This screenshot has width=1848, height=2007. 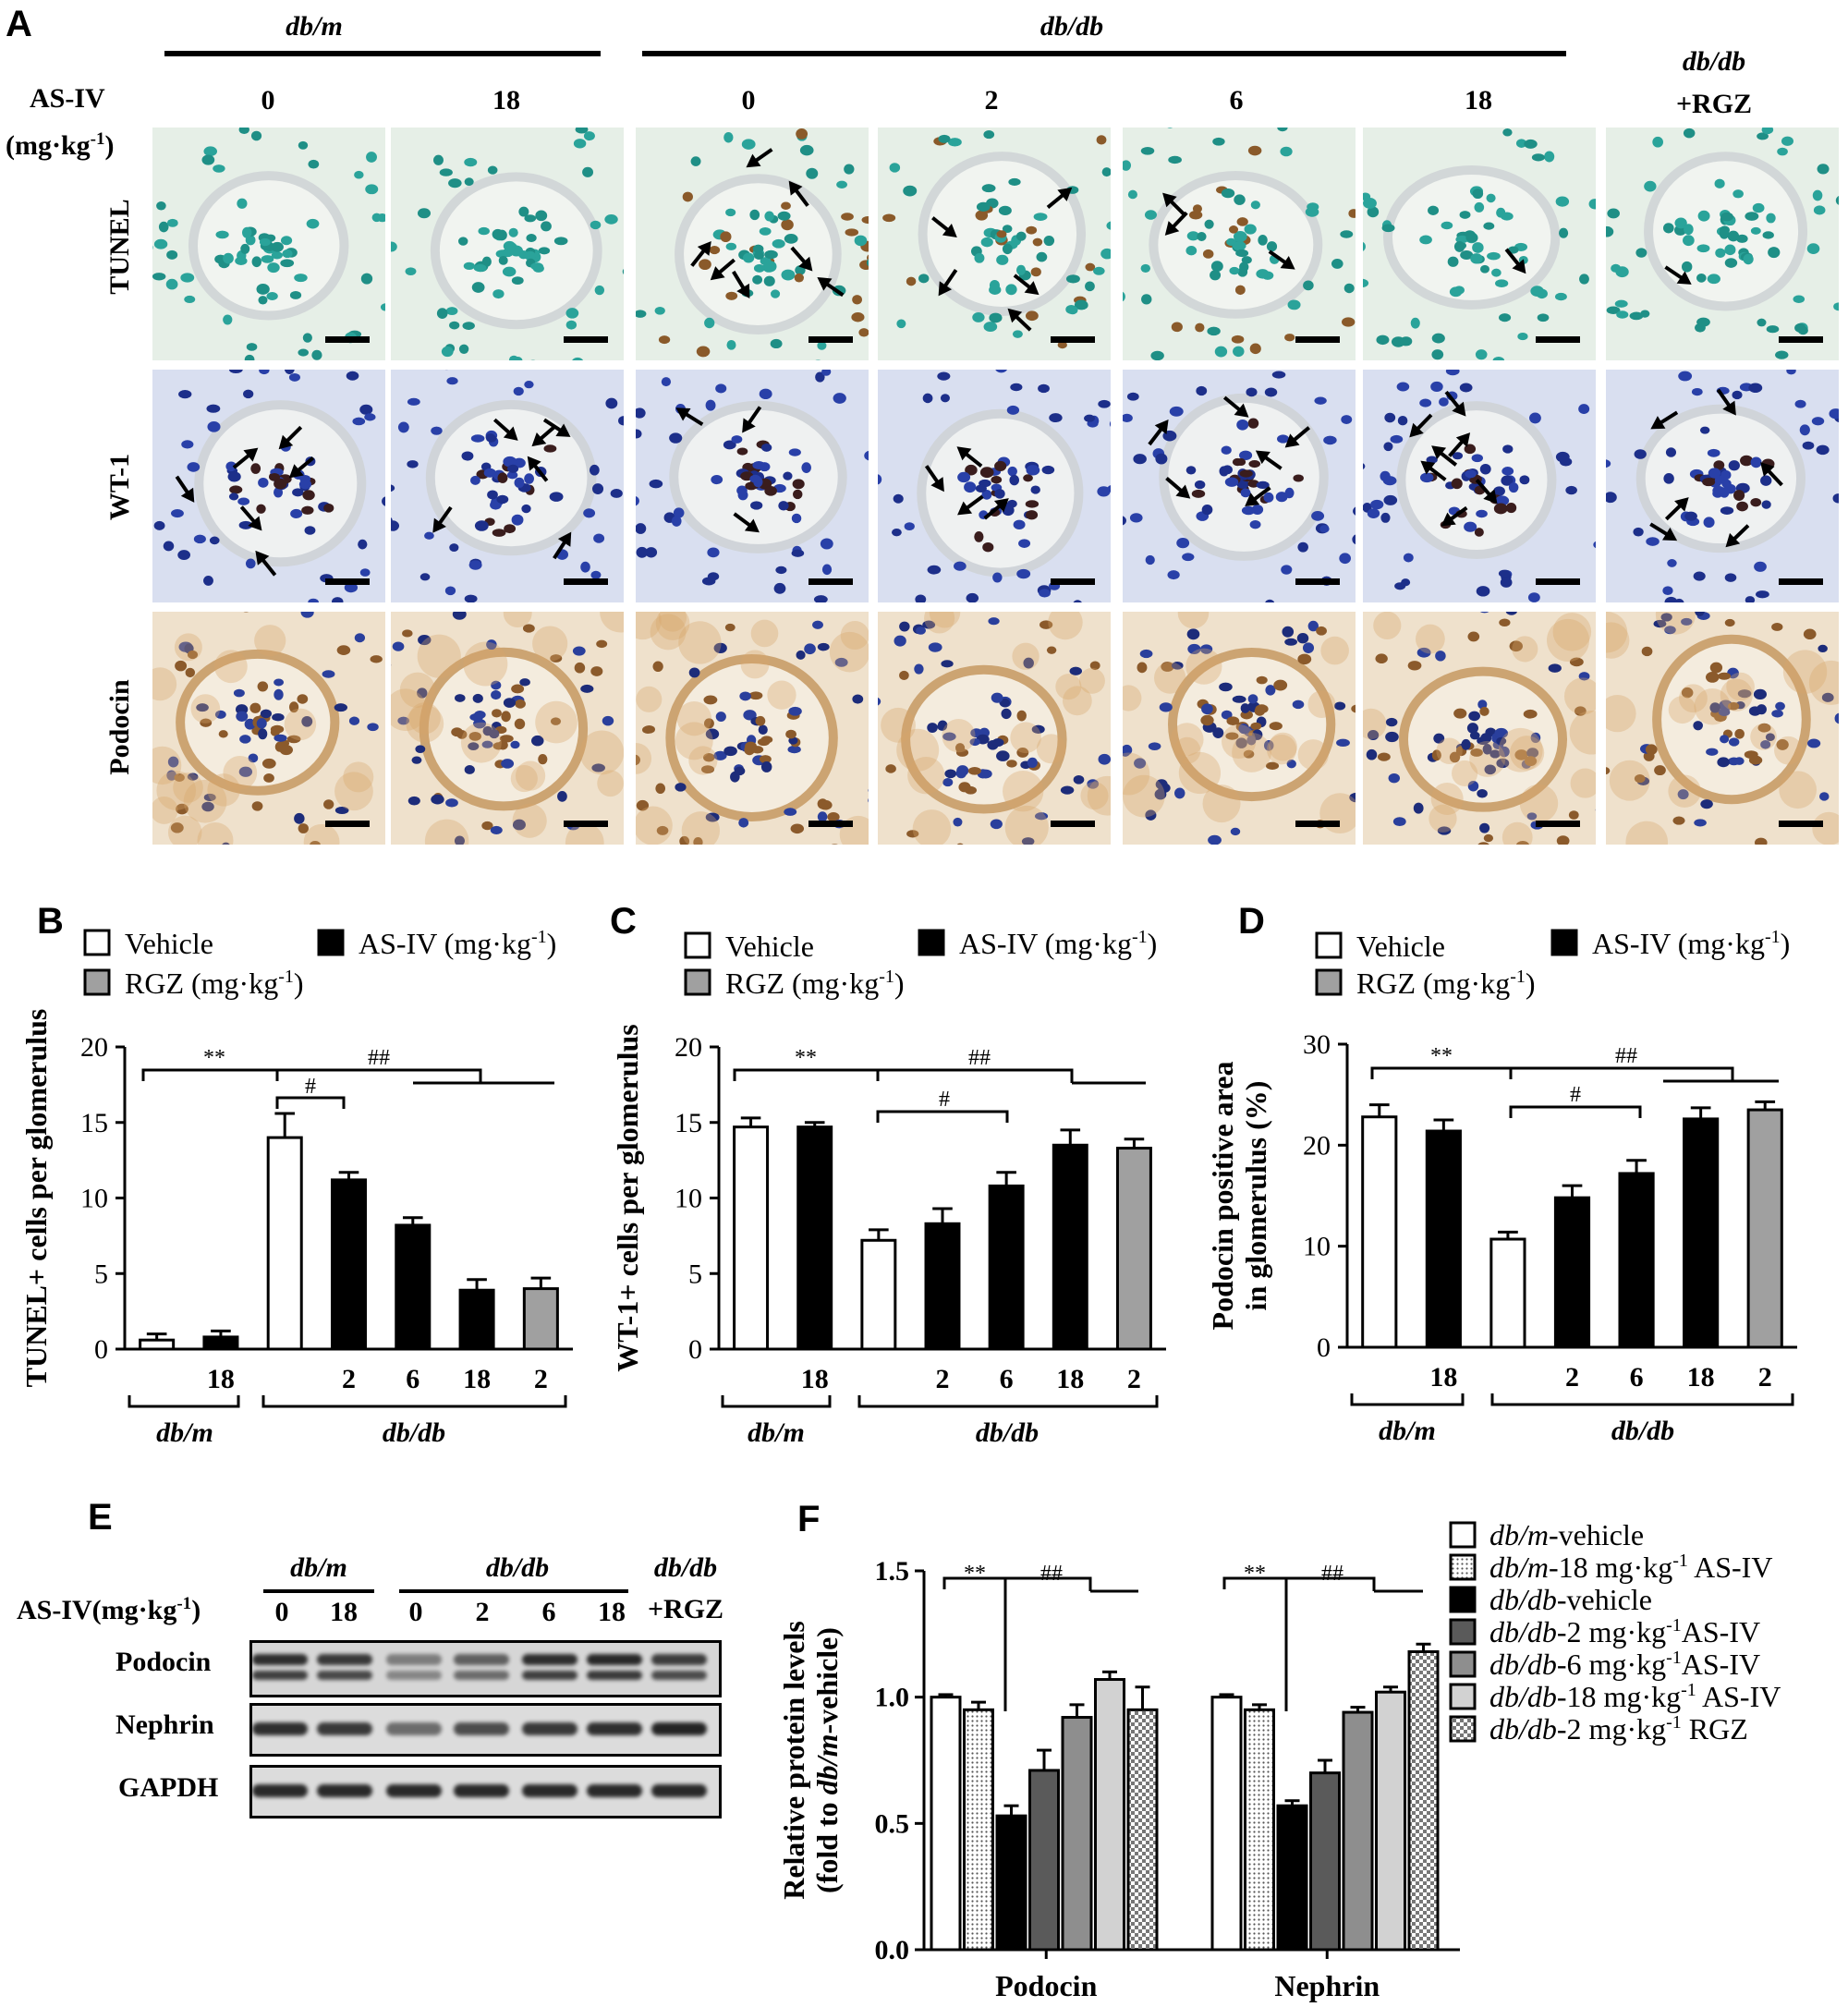 I want to click on sig-brackets-b, so click(x=348, y=1089).